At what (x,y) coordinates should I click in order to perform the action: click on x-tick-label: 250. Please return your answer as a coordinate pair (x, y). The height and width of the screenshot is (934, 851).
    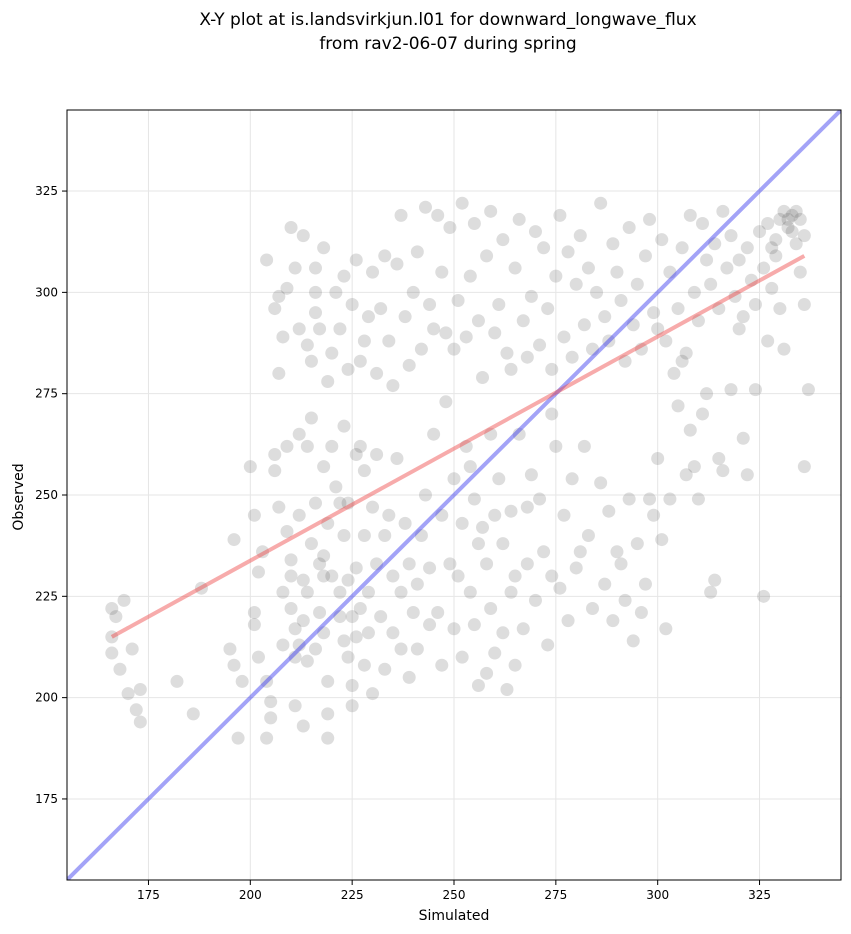
    Looking at the image, I should click on (454, 895).